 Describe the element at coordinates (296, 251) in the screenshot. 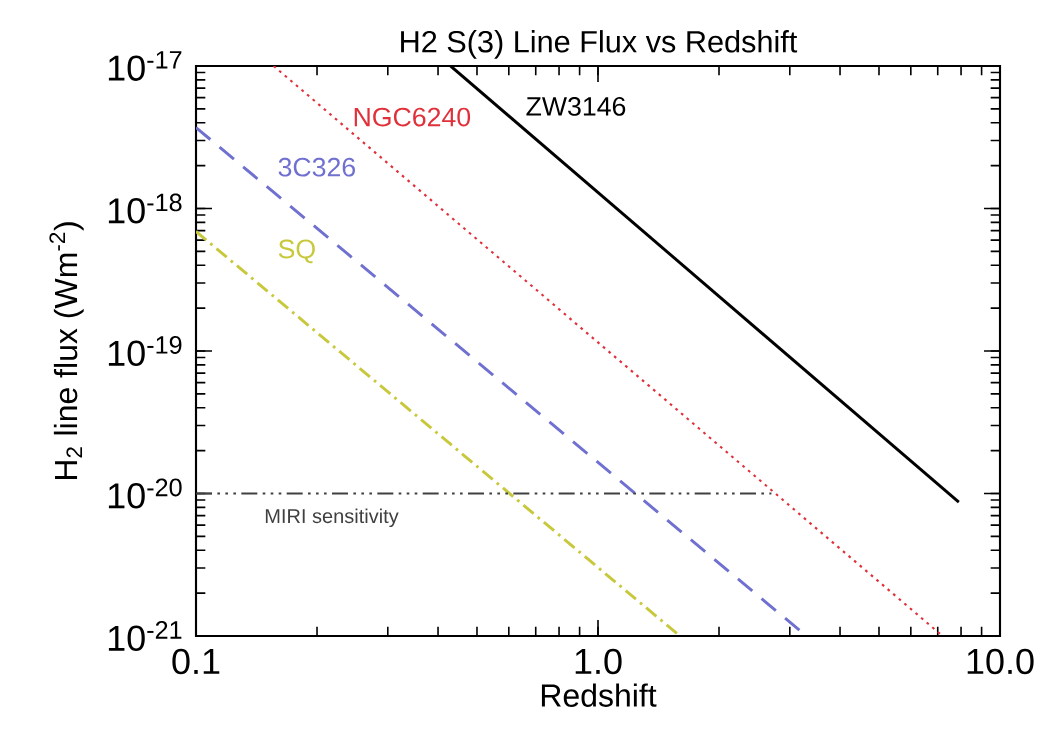

I see `series-label: SQ` at that location.